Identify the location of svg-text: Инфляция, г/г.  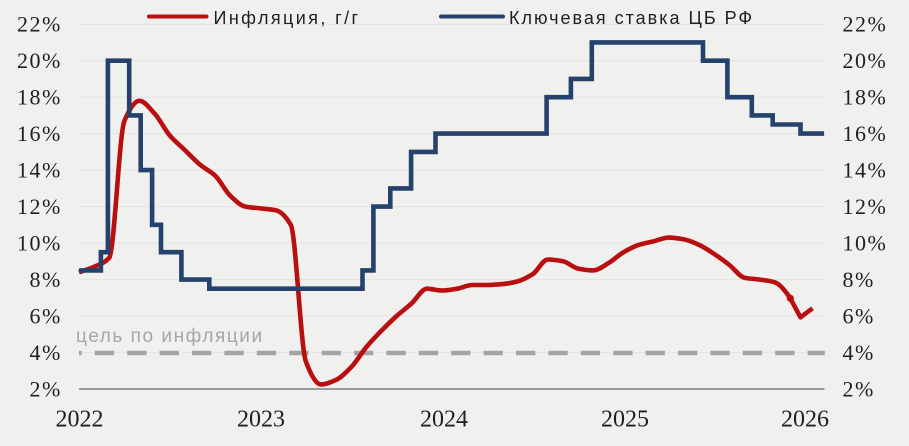
(287, 18).